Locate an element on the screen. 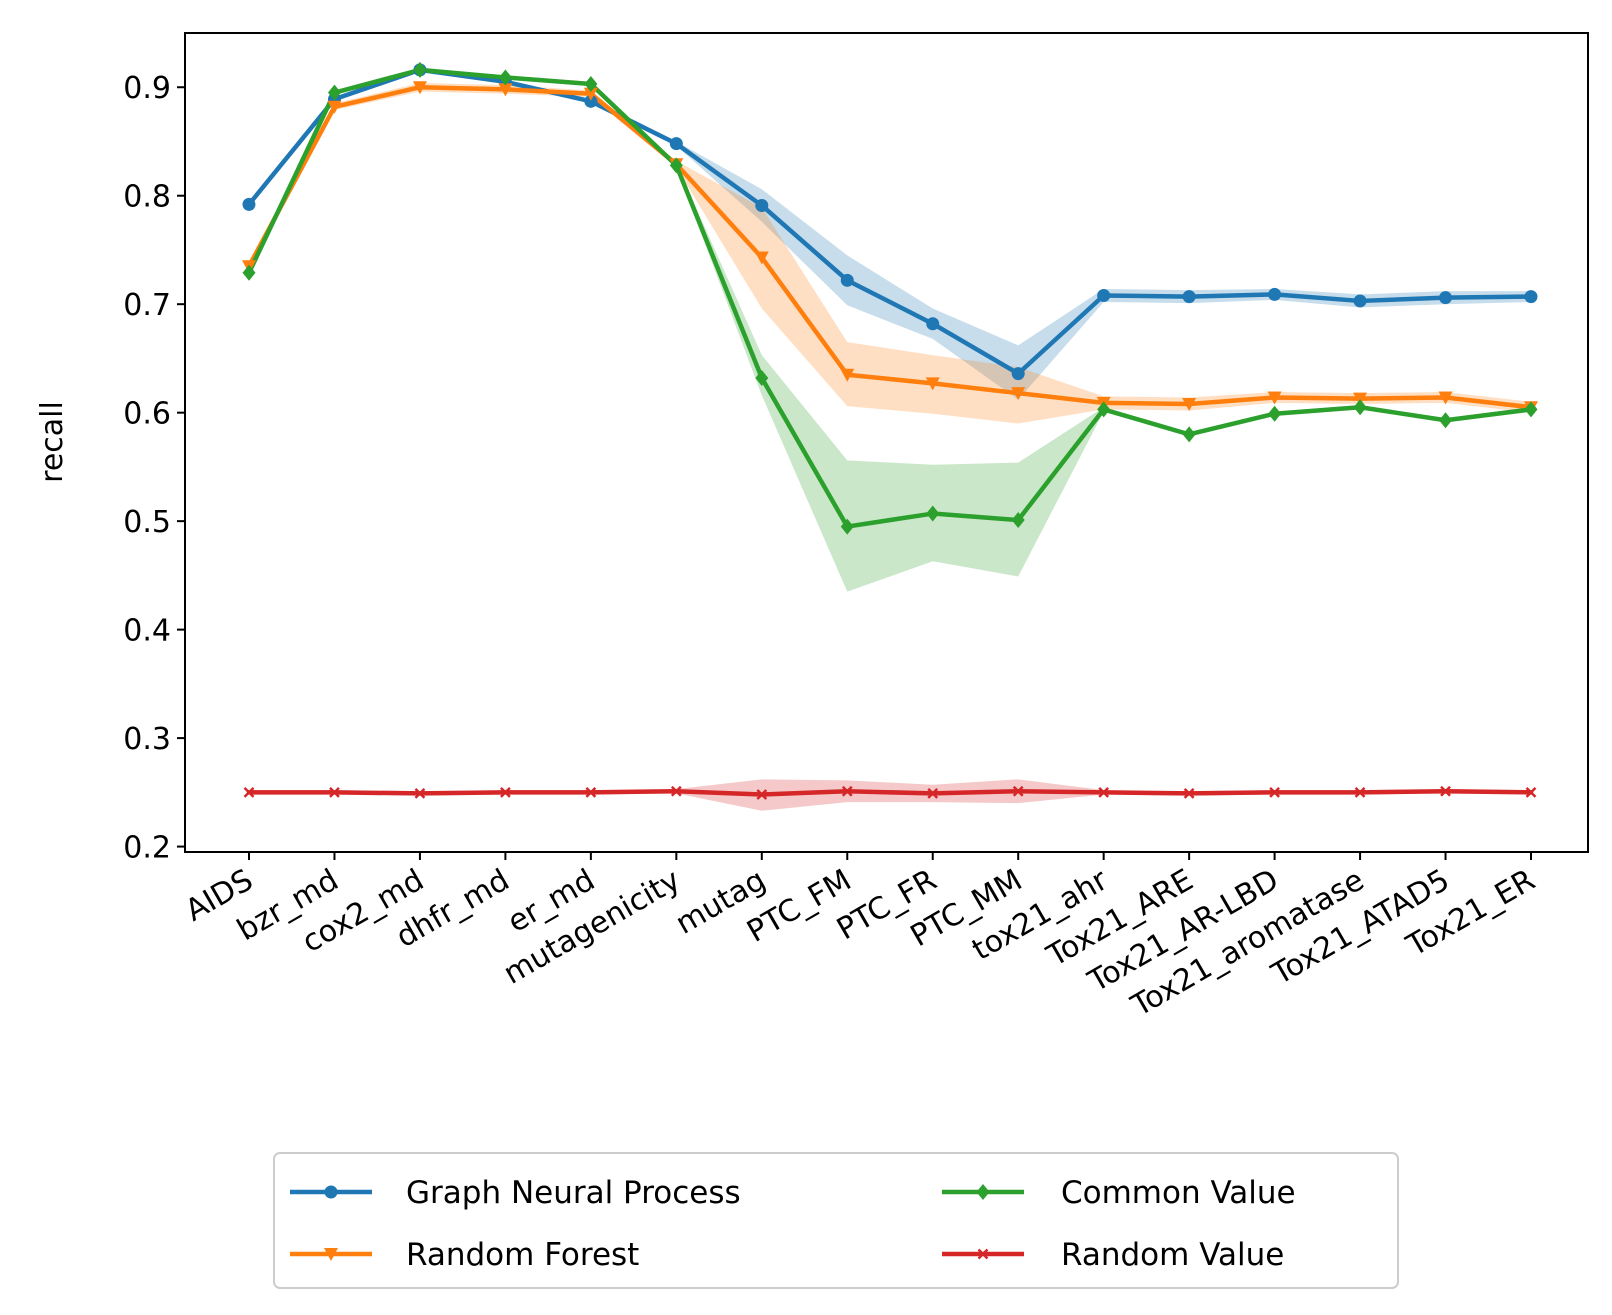 The height and width of the screenshot is (1315, 1612). common-value-legend-label: Common Value is located at coordinates (1178, 1193).